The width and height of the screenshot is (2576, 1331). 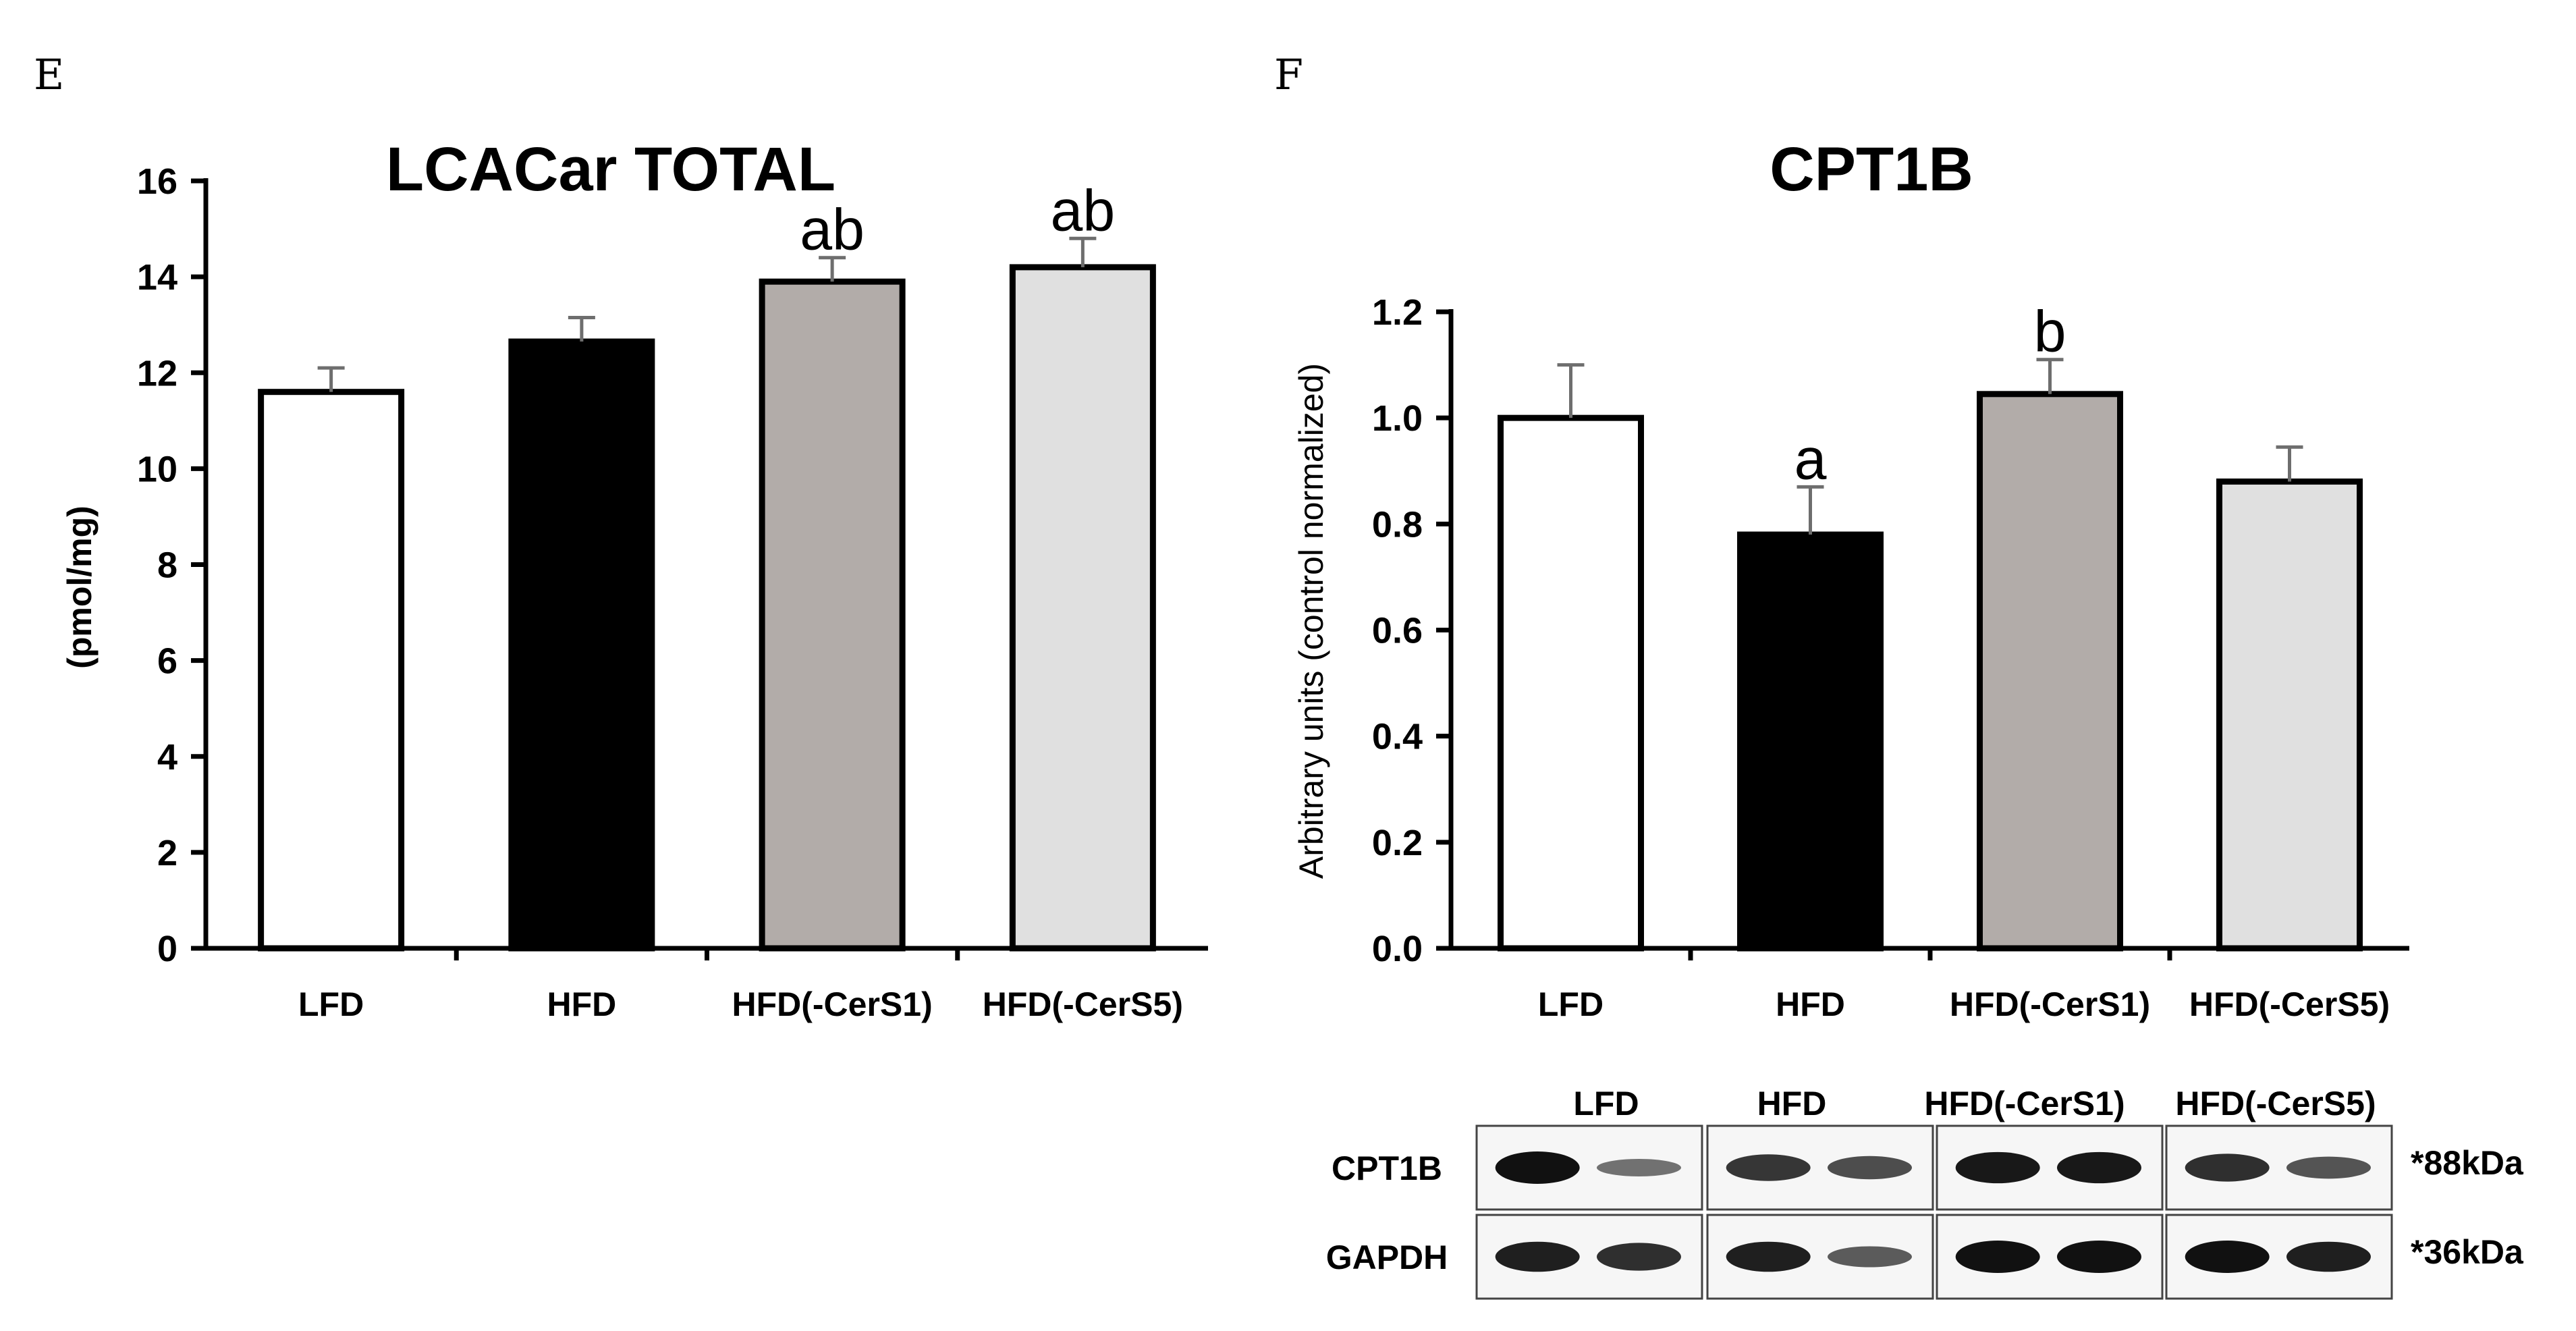 What do you see at coordinates (2050, 1004) in the screenshot?
I see `f-category-label: HFD(-CerS1)` at bounding box center [2050, 1004].